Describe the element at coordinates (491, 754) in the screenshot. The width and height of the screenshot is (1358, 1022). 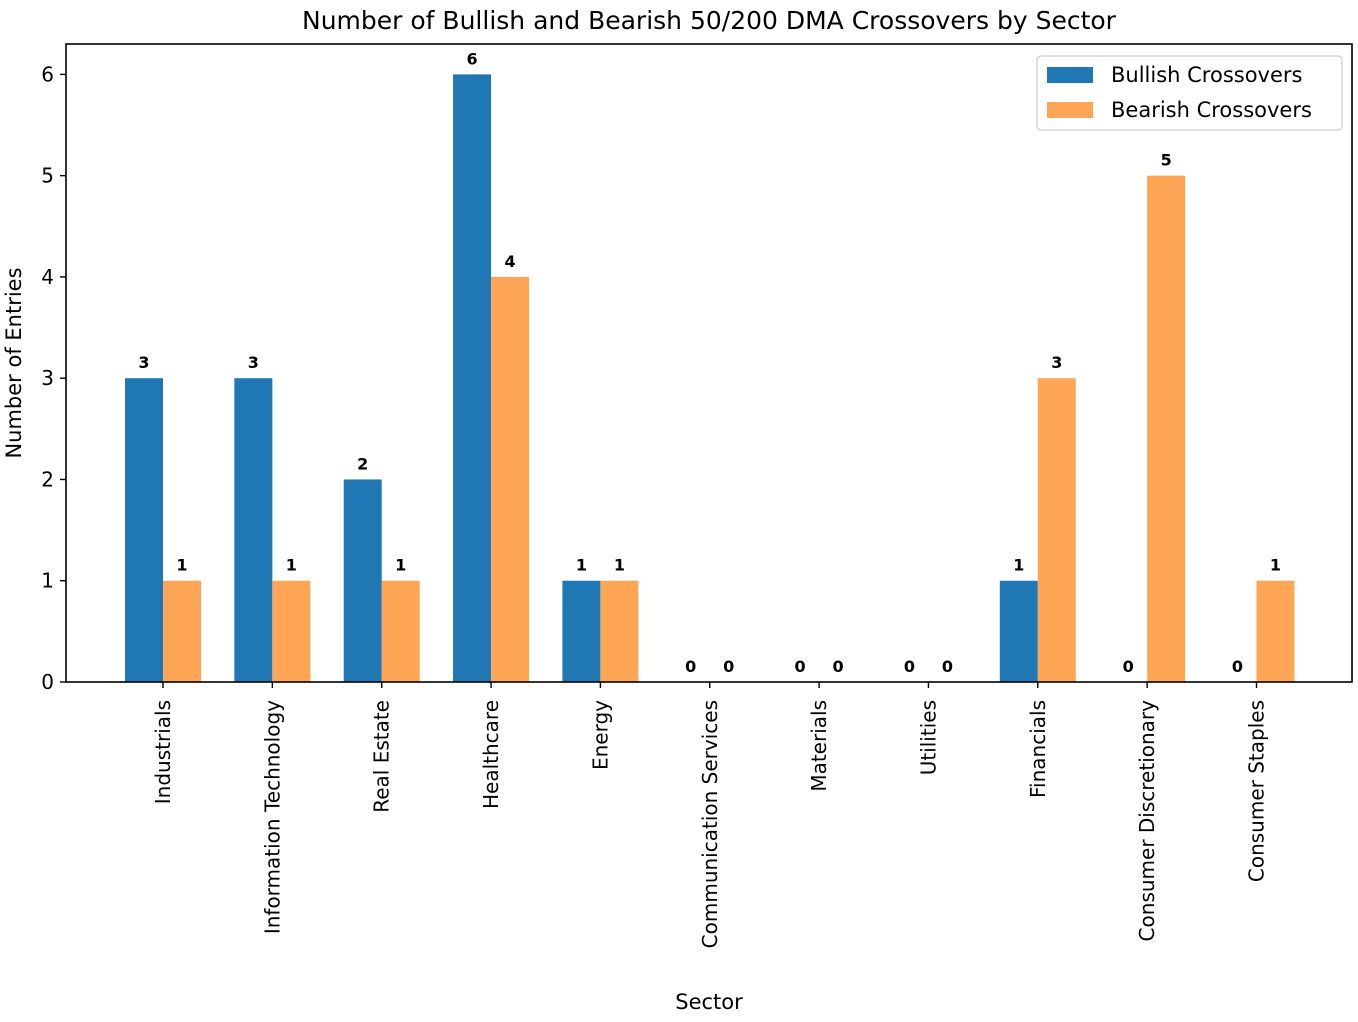
I see `x-tick-label: Healthcare` at that location.